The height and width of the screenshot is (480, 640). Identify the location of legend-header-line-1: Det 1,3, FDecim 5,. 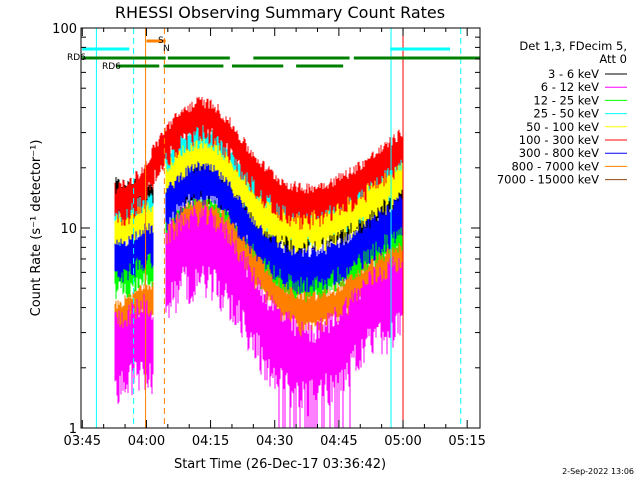
(573, 46).